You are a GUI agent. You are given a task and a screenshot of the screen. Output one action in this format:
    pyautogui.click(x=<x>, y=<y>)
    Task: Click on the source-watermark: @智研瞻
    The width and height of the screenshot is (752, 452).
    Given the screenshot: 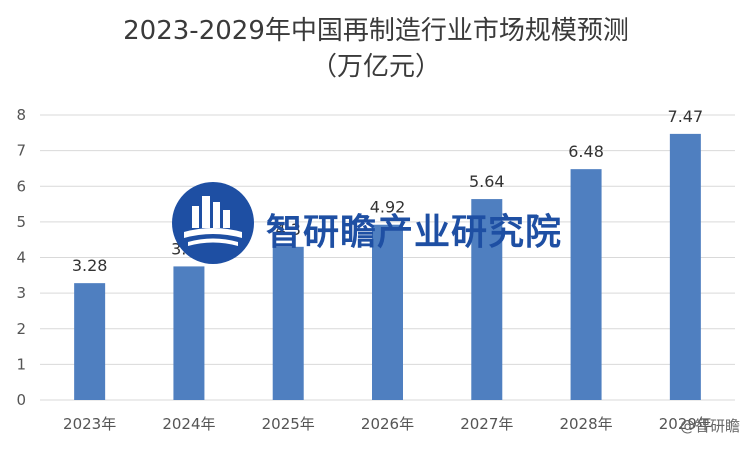 What is the action you would take?
    pyautogui.click(x=709, y=426)
    